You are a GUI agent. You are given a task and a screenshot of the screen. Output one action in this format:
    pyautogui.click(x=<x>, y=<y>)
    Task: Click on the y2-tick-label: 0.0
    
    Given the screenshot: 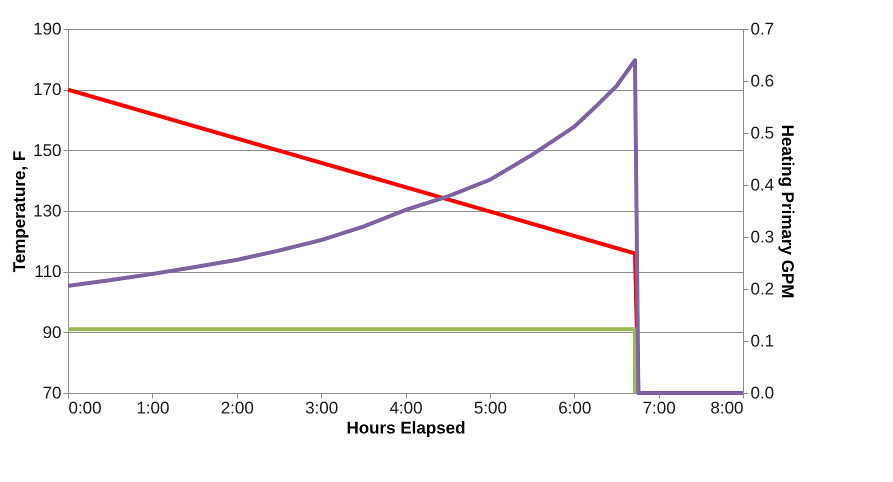 What is the action you would take?
    pyautogui.click(x=762, y=393)
    